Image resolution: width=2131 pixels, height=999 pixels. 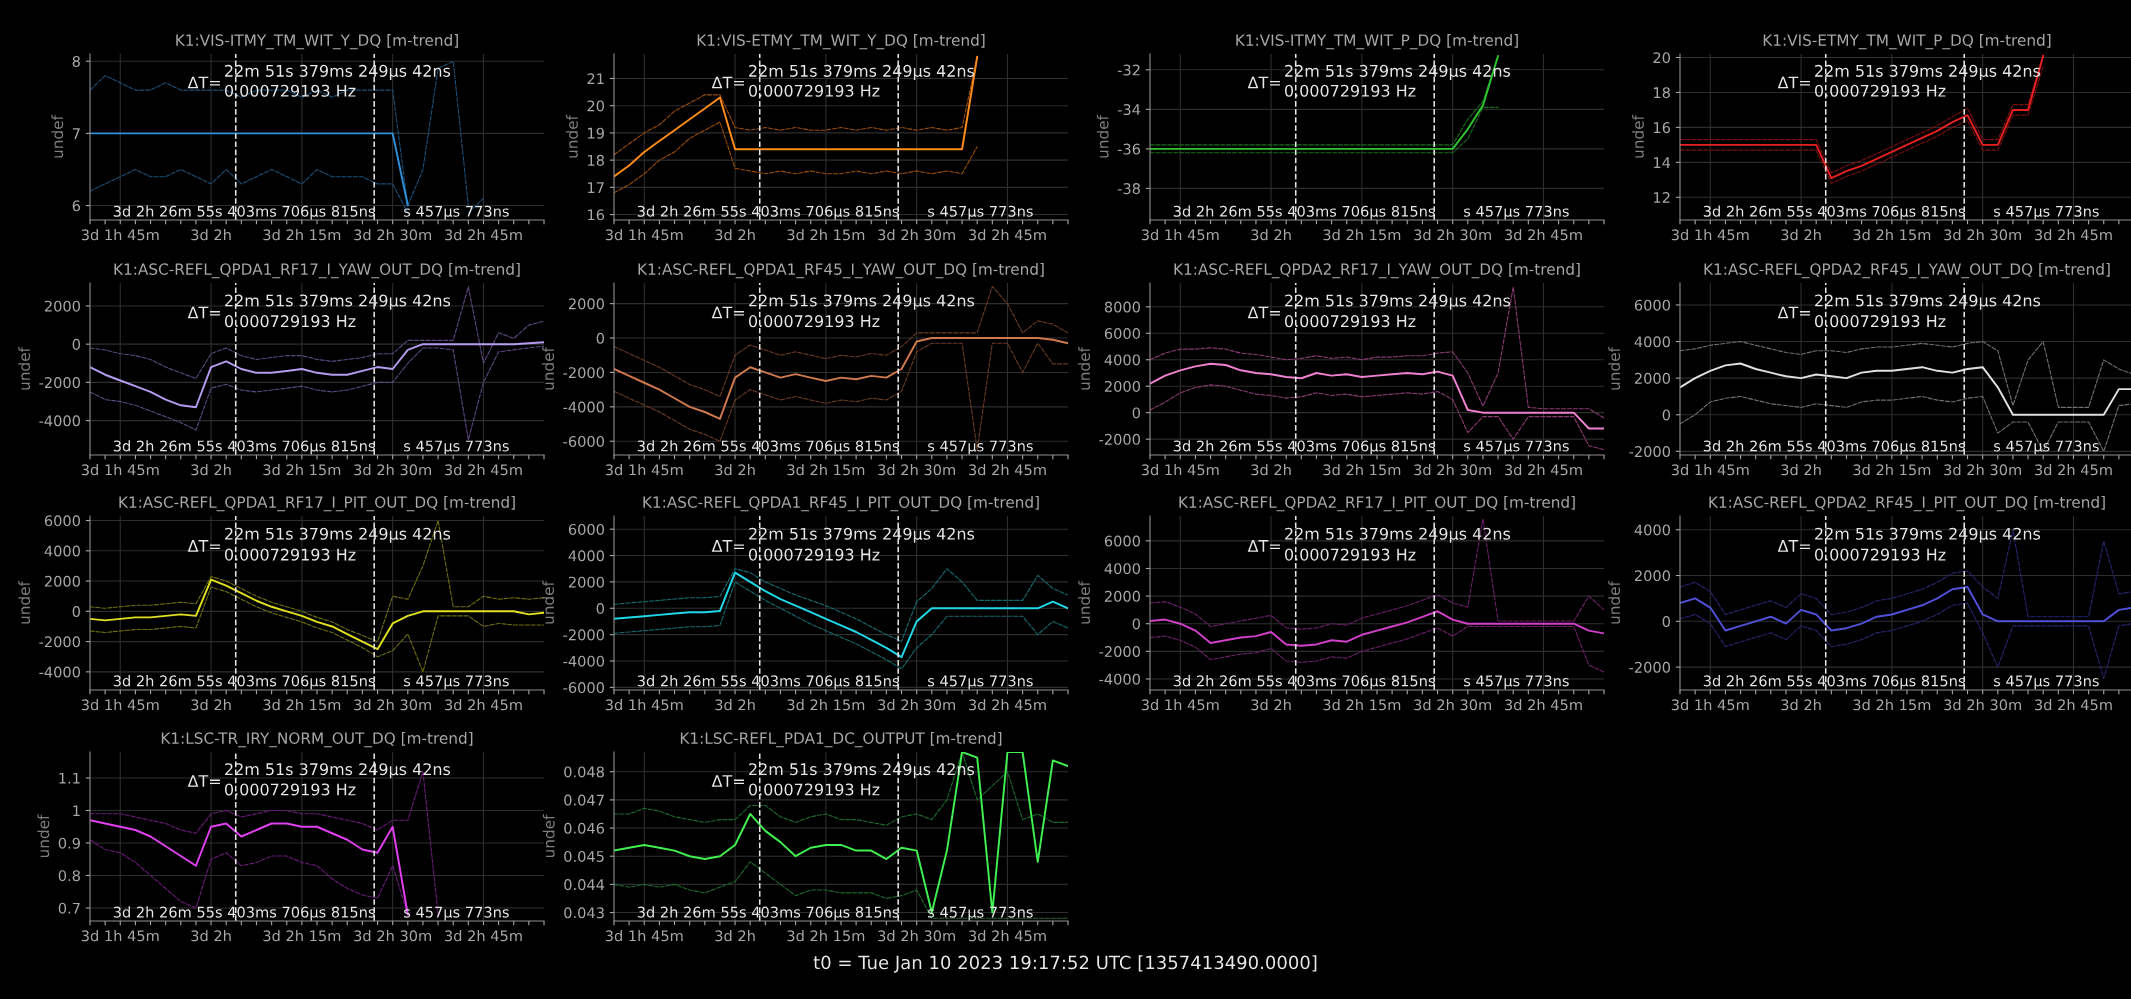 What do you see at coordinates (69, 778) in the screenshot?
I see `y-tick-label: 1.1` at bounding box center [69, 778].